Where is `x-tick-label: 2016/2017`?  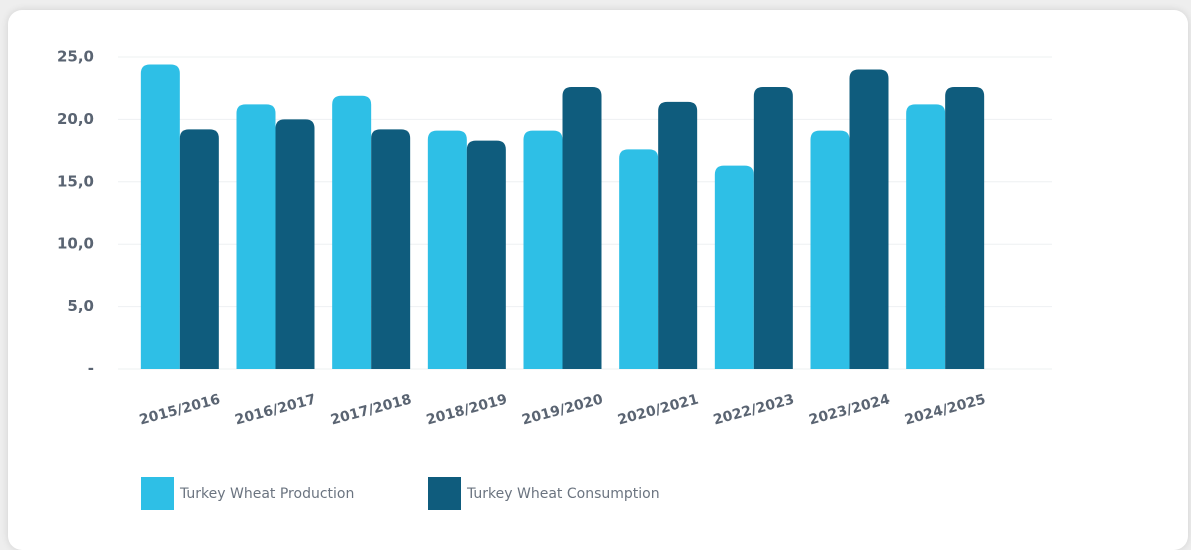
x-tick-label: 2016/2017 is located at coordinates (275, 410).